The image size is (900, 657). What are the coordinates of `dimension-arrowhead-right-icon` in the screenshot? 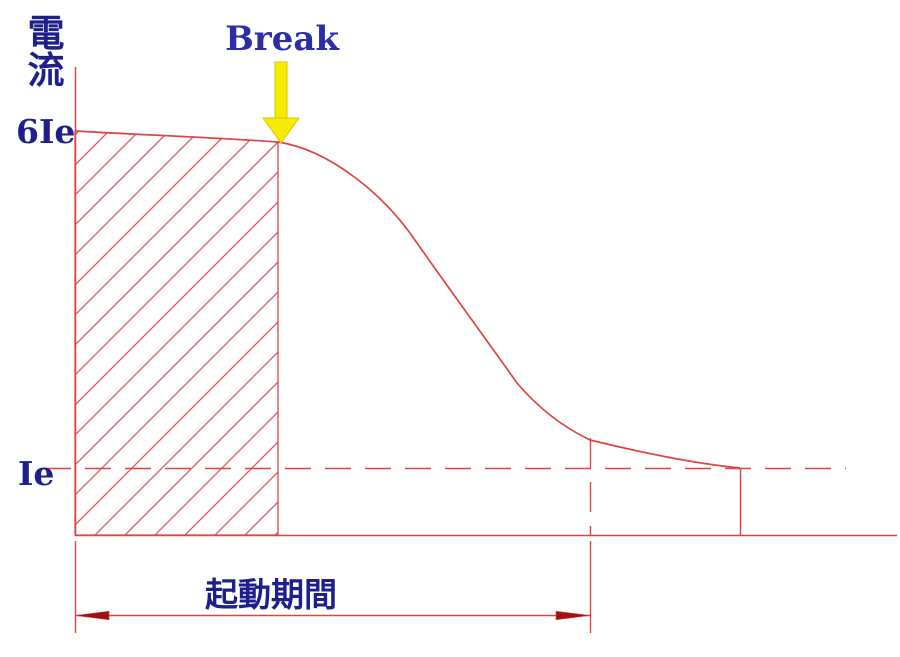 It's located at (573, 615).